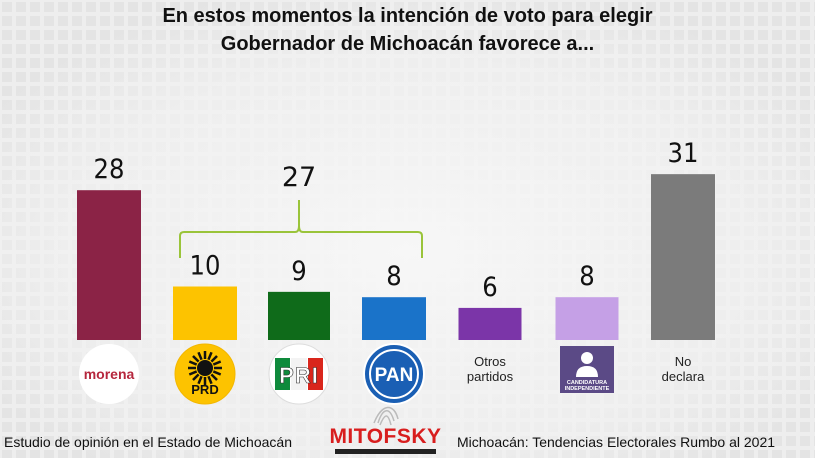  I want to click on brand-subbar, so click(385, 451).